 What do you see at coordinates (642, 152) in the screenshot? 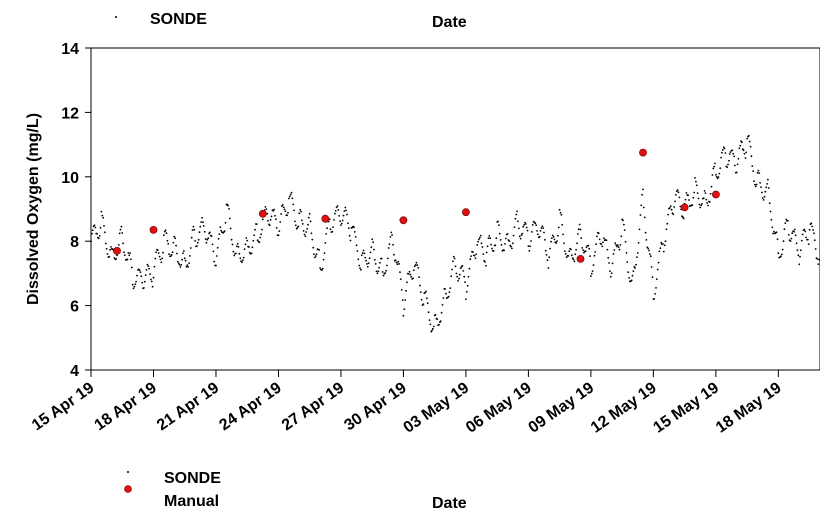
I see `manual-point` at bounding box center [642, 152].